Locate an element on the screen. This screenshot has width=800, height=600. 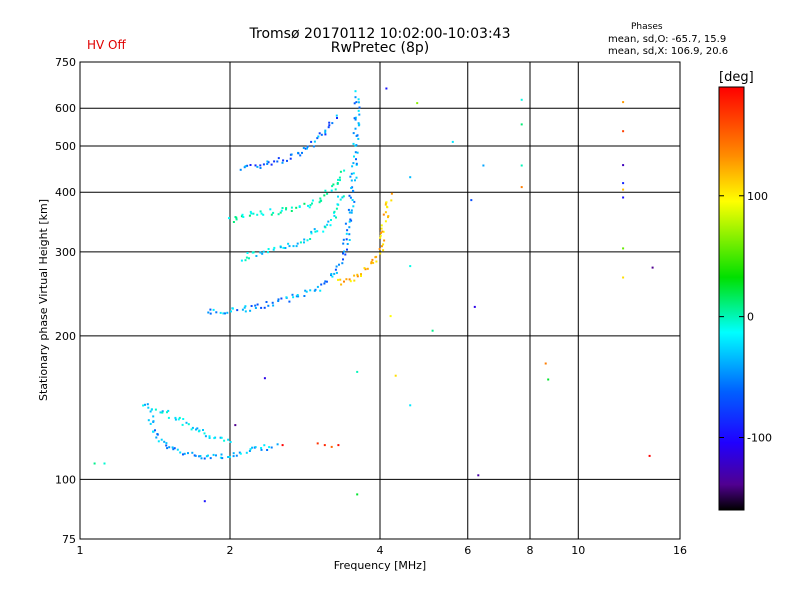
phase-x-stats: mean, sd,X: 106.9, 20.6 is located at coordinates (668, 51).